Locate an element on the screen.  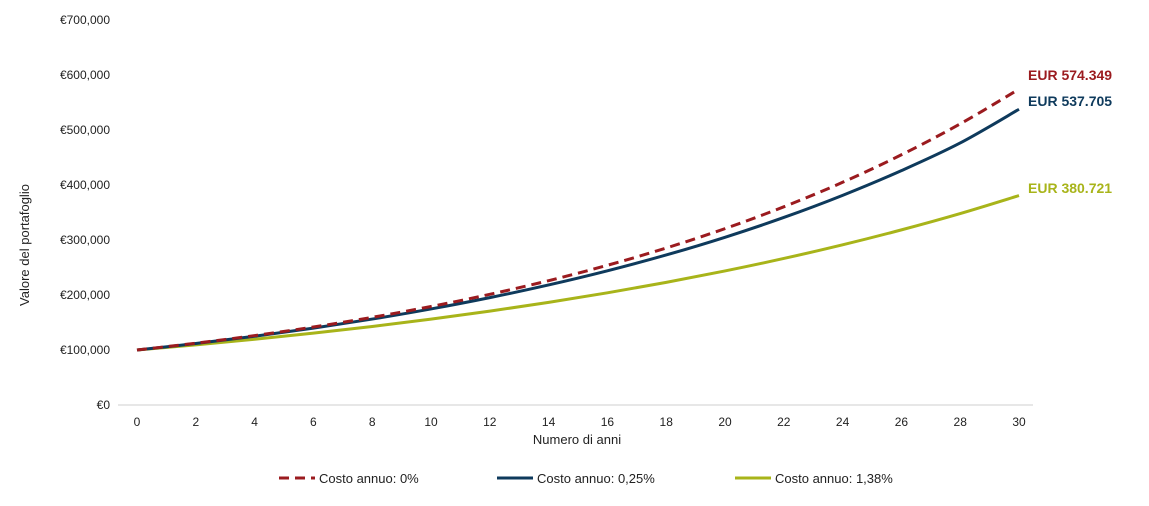
x-tick-label: 6 is located at coordinates (313, 422).